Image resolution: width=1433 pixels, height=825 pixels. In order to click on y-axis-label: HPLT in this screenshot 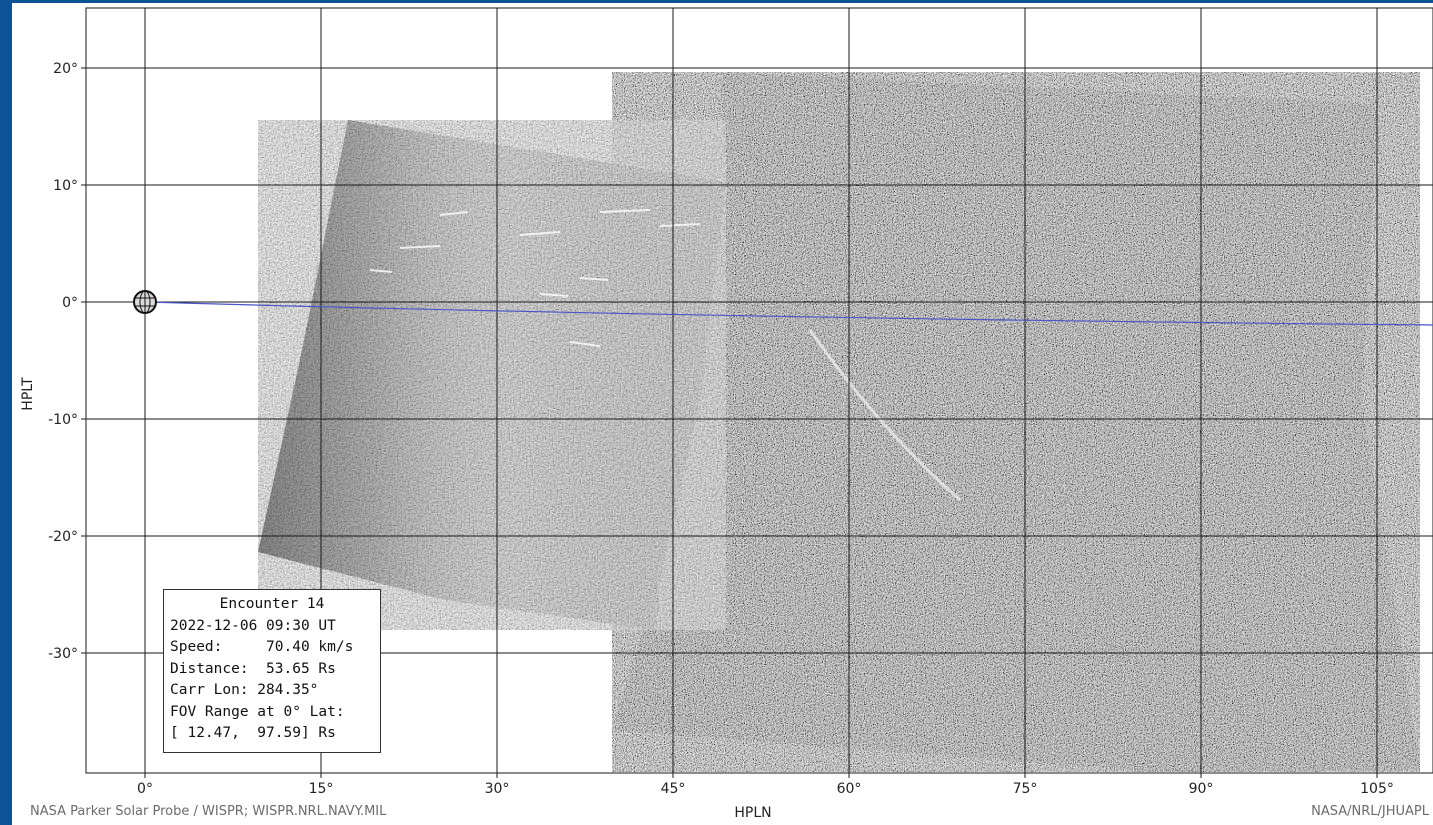, I will do `click(28, 394)`.